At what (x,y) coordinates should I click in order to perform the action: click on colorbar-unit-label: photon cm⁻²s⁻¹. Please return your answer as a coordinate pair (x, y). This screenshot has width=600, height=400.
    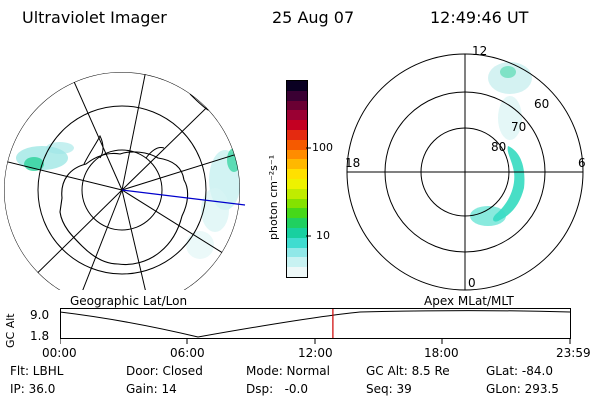
    Looking at the image, I should click on (273, 197).